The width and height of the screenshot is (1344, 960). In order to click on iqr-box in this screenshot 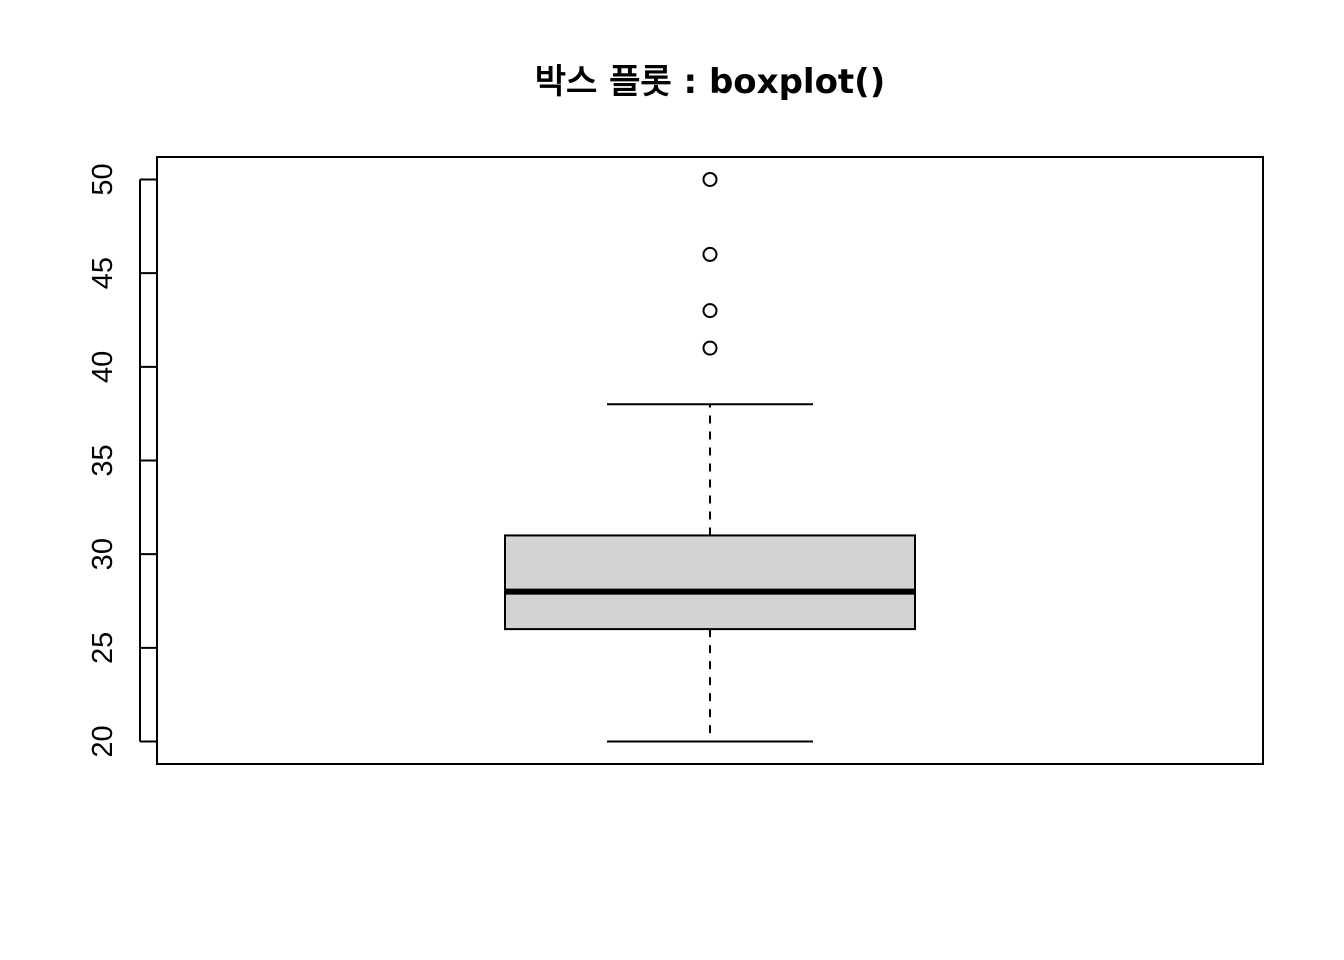, I will do `click(710, 582)`.